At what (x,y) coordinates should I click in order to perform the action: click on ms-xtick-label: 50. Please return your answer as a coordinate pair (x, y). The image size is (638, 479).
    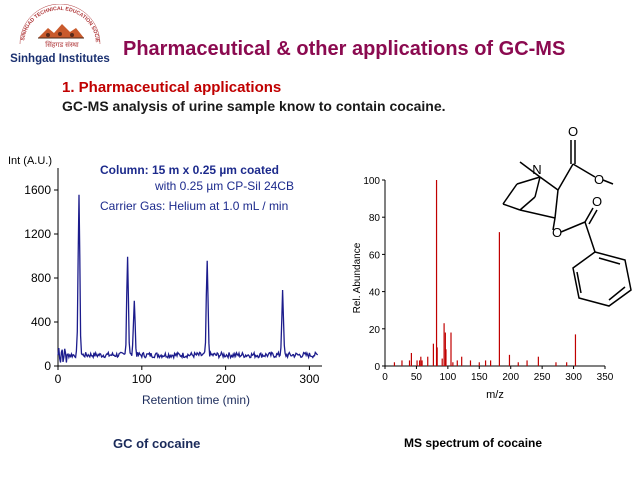
    Looking at the image, I should click on (417, 377).